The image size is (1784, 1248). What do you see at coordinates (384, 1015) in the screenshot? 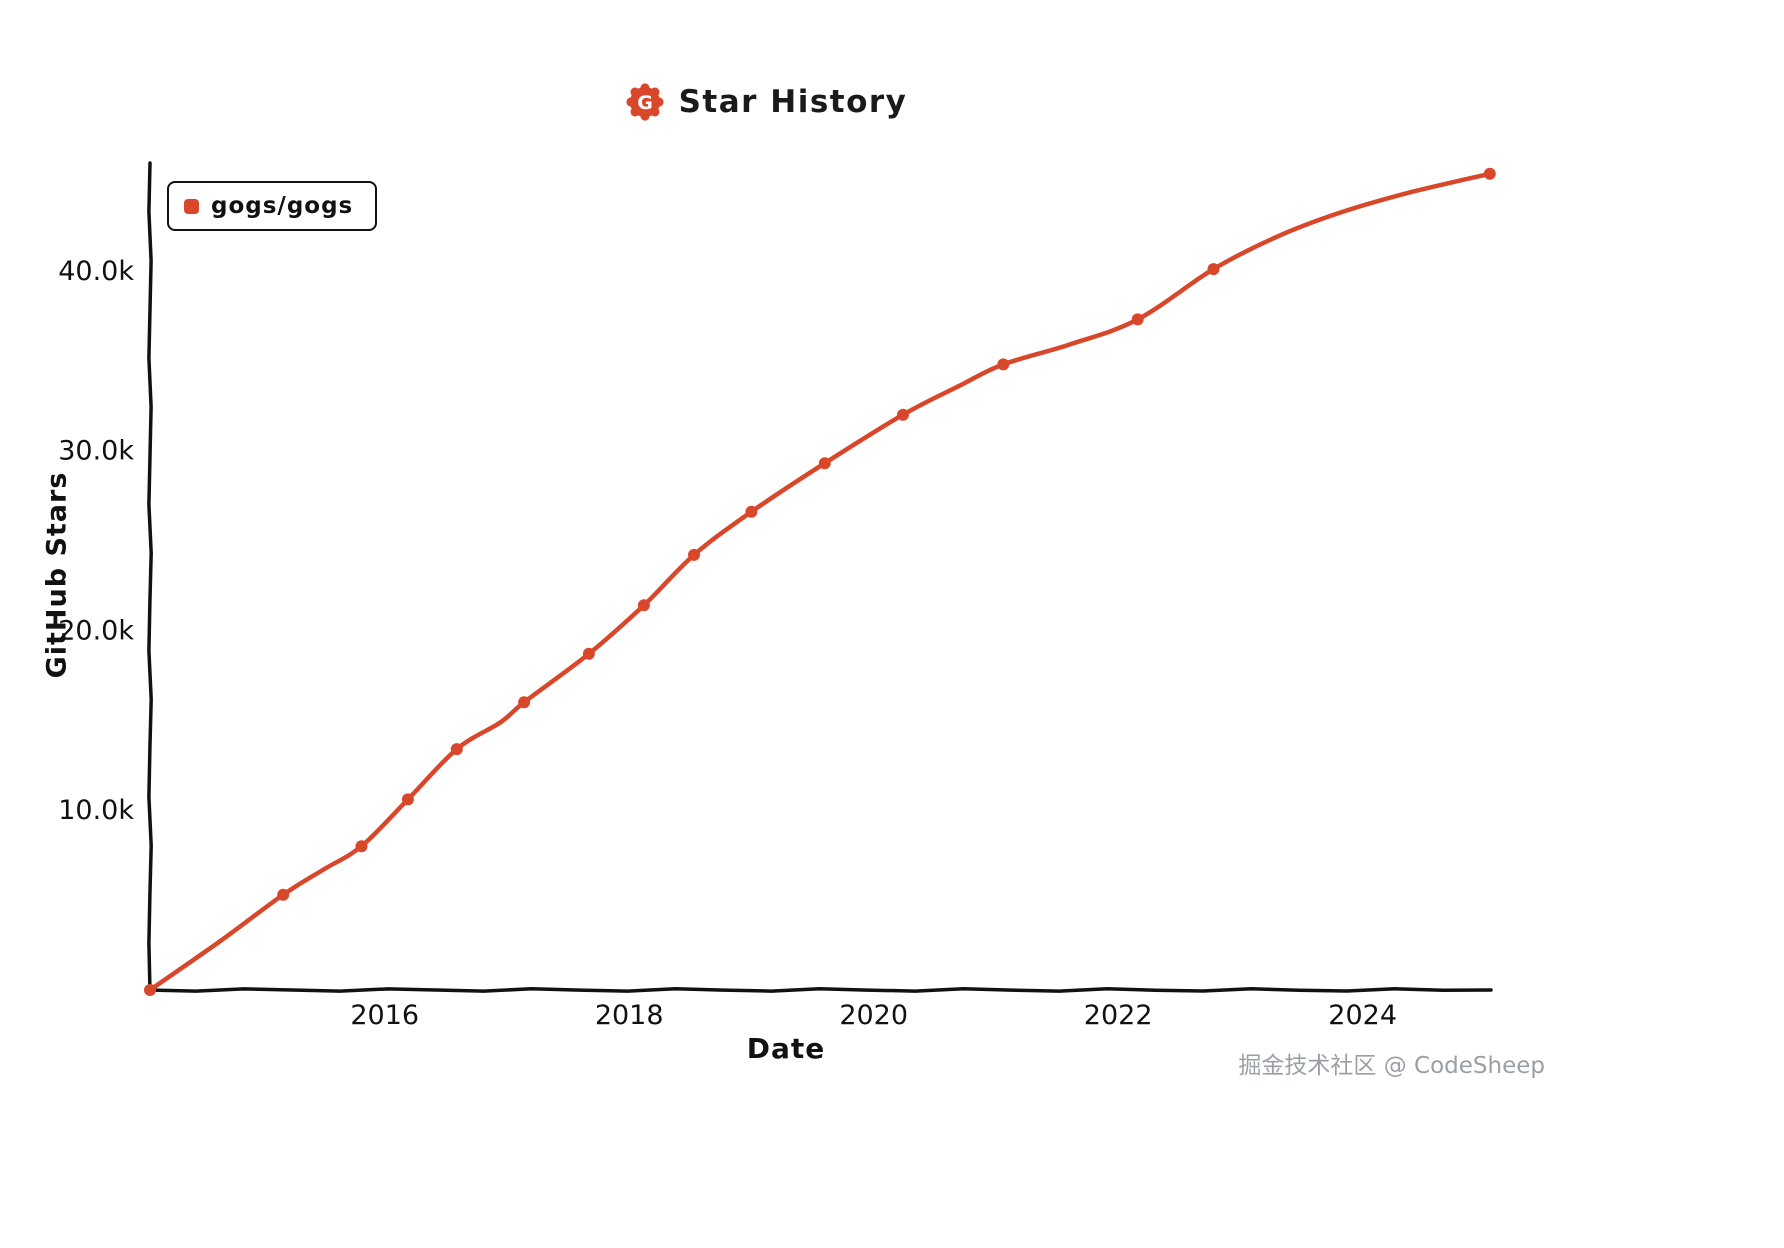
I see `x-tick-label: 2016` at bounding box center [384, 1015].